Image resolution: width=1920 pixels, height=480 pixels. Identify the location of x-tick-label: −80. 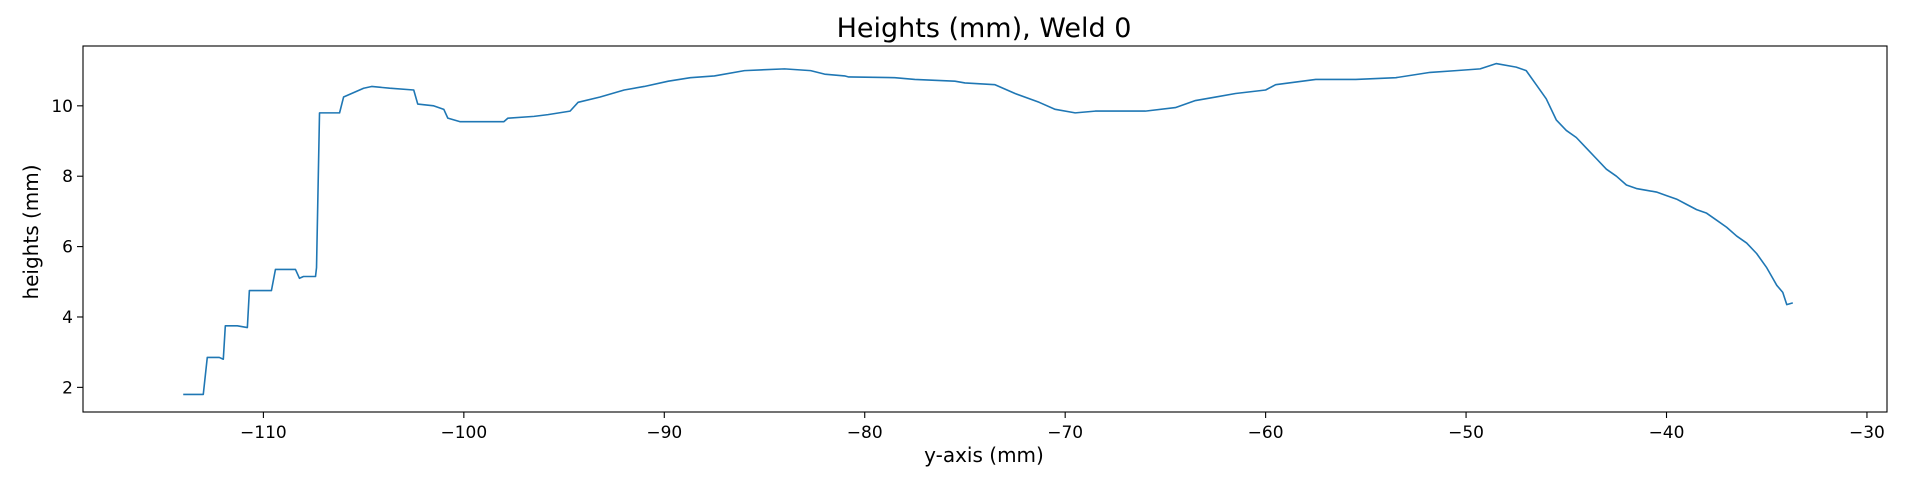
(865, 433).